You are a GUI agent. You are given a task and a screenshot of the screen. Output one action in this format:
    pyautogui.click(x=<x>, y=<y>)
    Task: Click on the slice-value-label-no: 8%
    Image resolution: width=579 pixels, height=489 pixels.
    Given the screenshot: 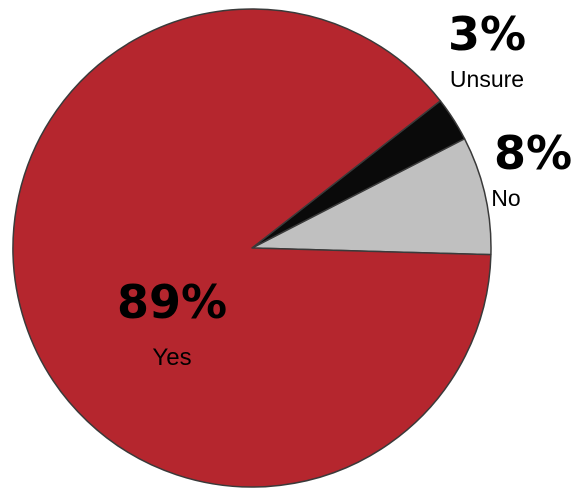 What is the action you would take?
    pyautogui.click(x=533, y=153)
    